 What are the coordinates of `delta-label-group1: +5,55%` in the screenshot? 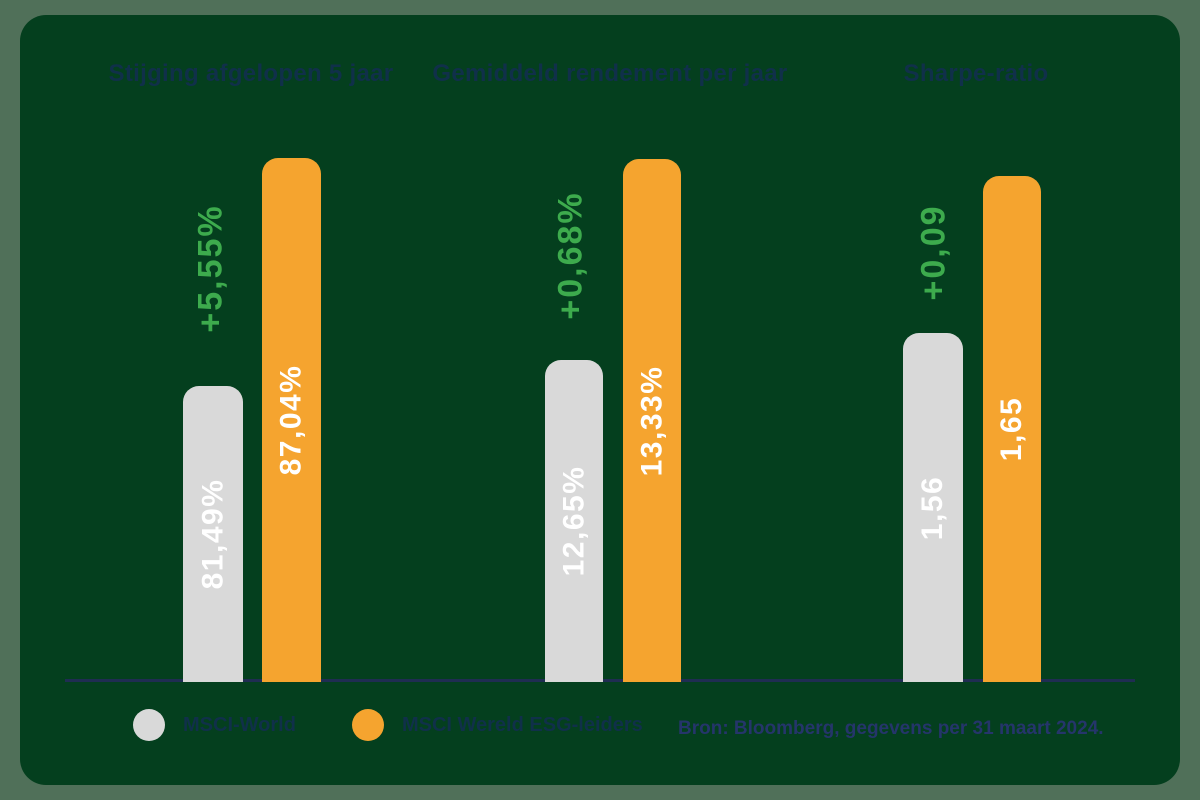 It's located at (210, 268).